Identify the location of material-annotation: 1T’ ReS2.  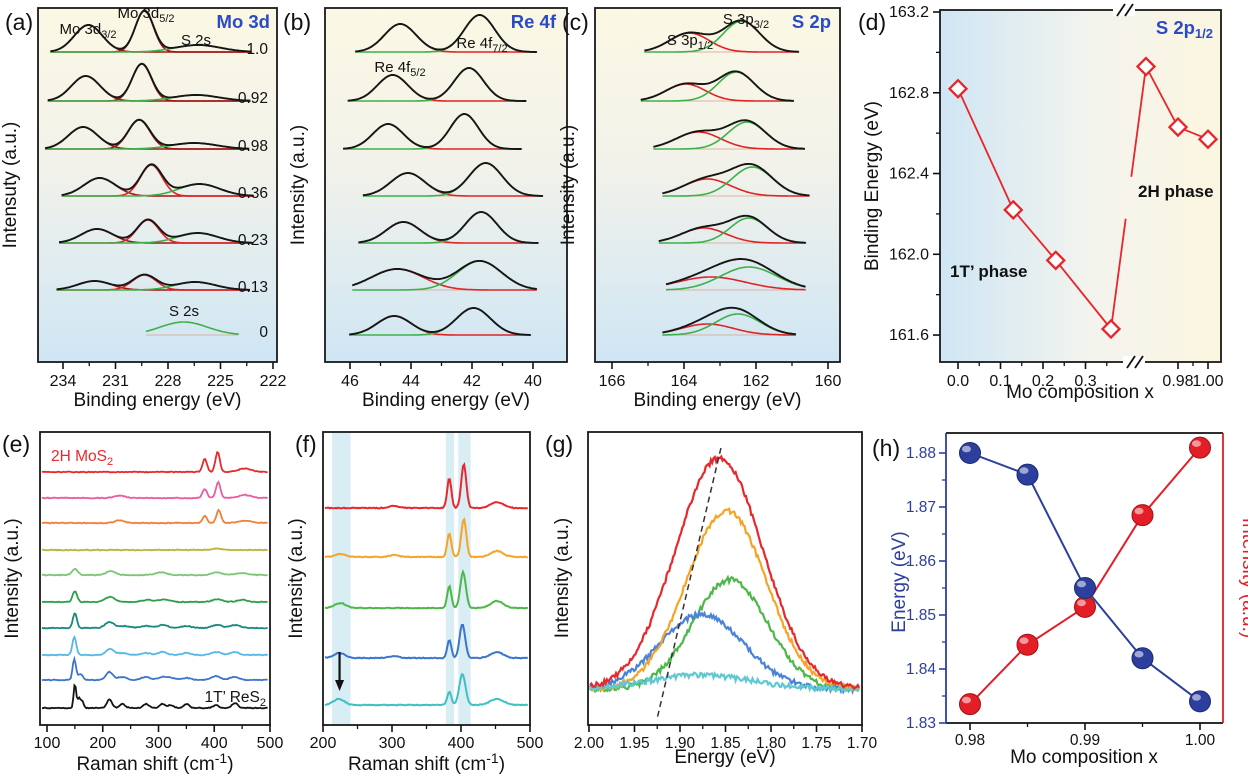
(235, 699).